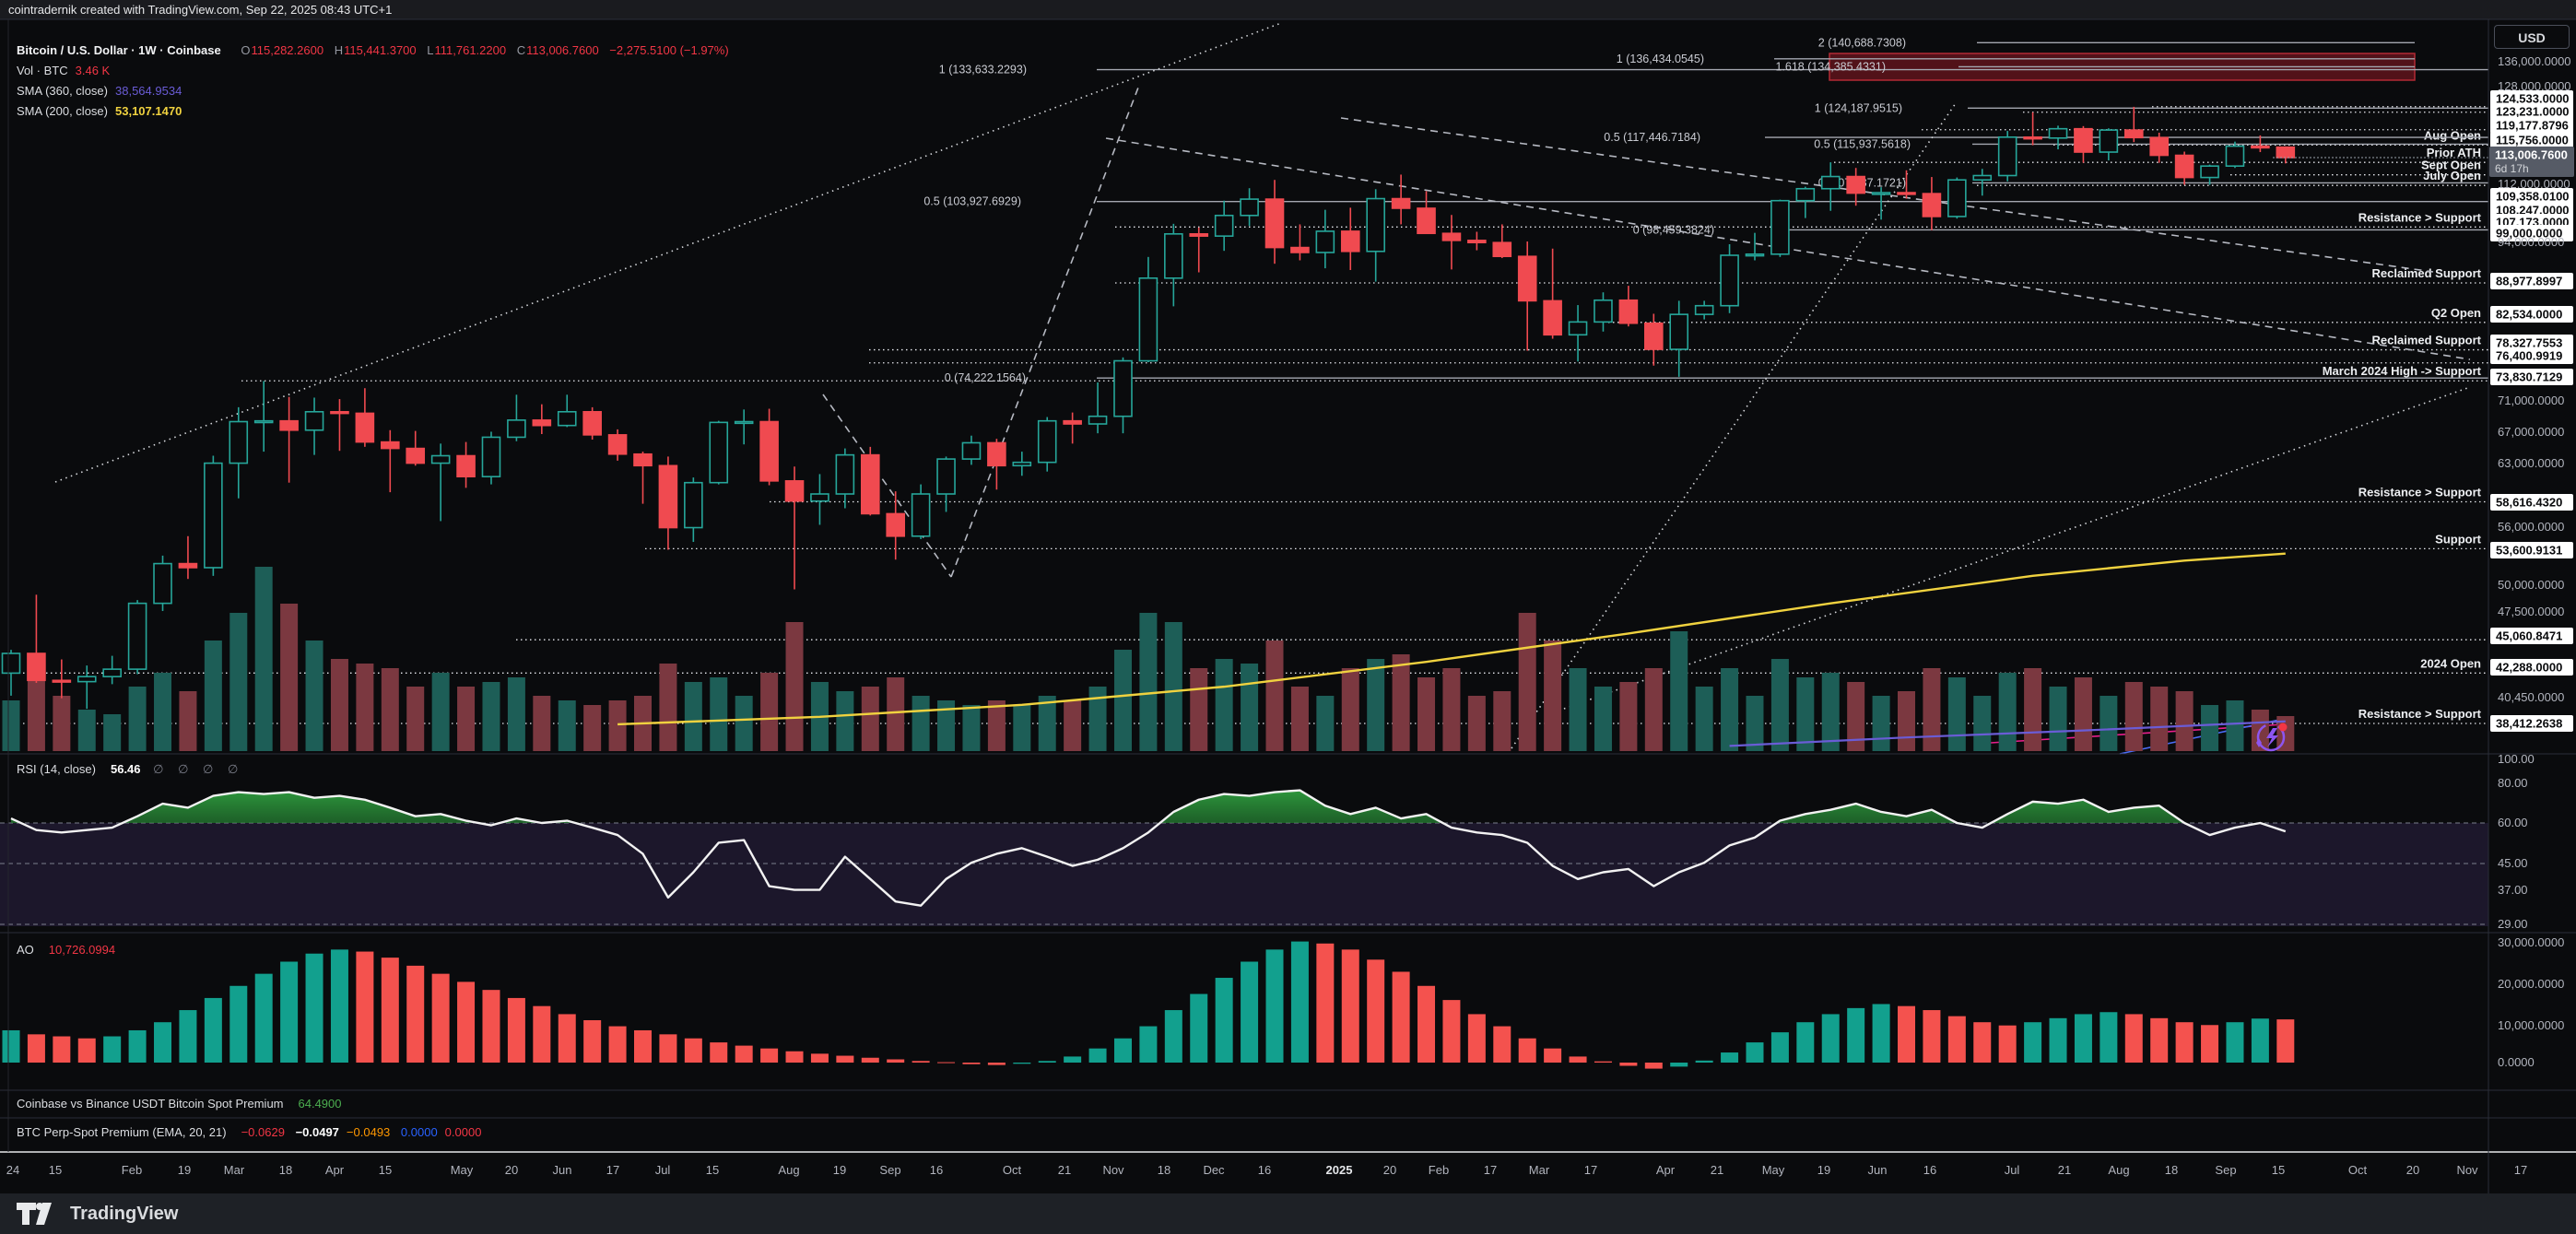  What do you see at coordinates (119, 50) in the screenshot?
I see `symbol-title: Bitcoin / U.S. Dollar · 1W · Coinbase` at bounding box center [119, 50].